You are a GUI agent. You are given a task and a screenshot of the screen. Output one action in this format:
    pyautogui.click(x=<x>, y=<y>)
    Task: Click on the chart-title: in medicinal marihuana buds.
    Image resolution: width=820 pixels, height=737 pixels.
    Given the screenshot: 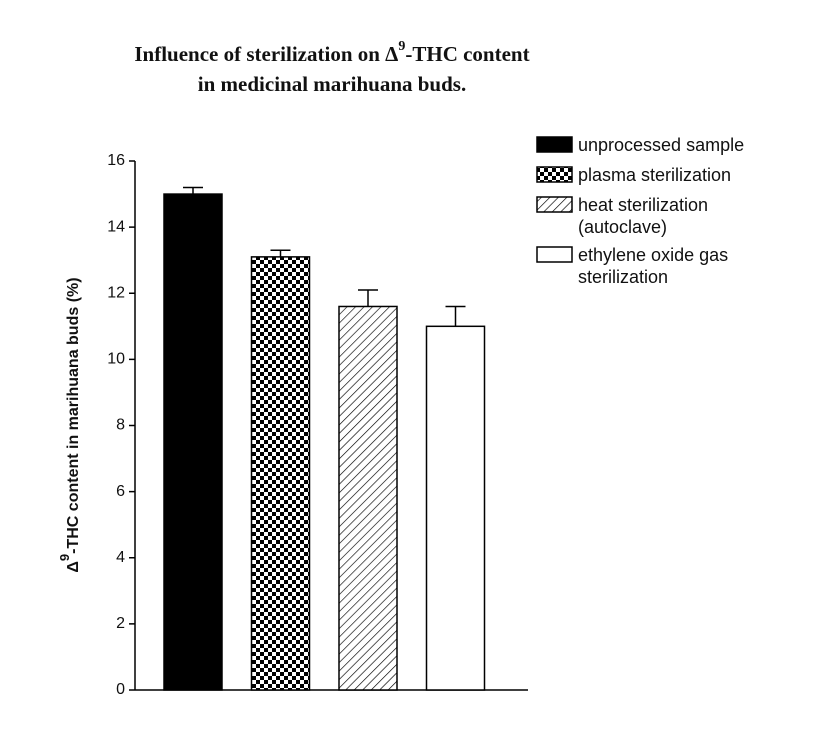 What is the action you would take?
    pyautogui.click(x=332, y=84)
    